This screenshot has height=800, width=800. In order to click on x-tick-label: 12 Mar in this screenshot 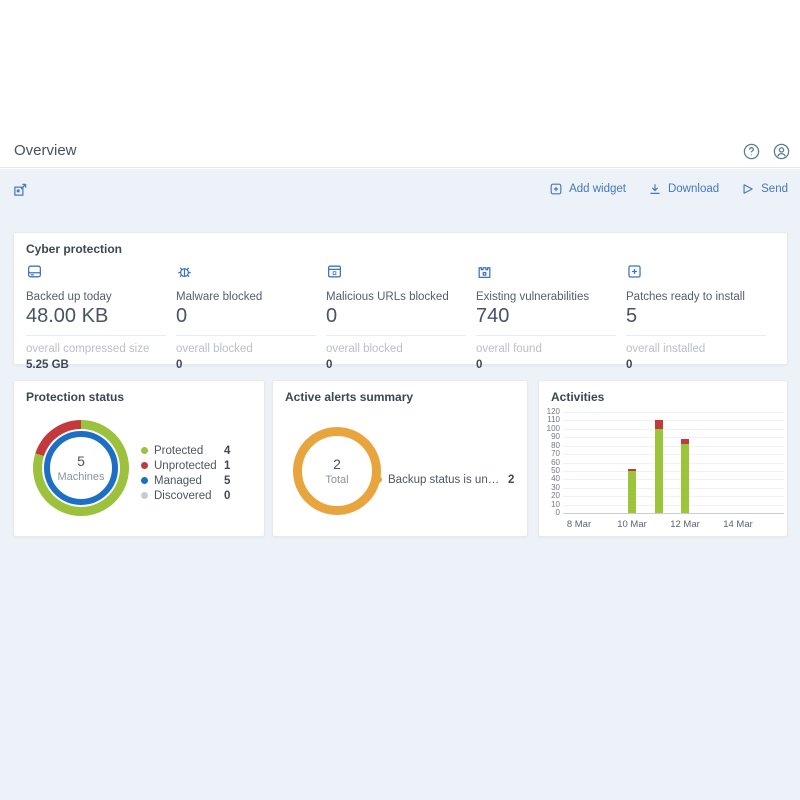, I will do `click(685, 524)`.